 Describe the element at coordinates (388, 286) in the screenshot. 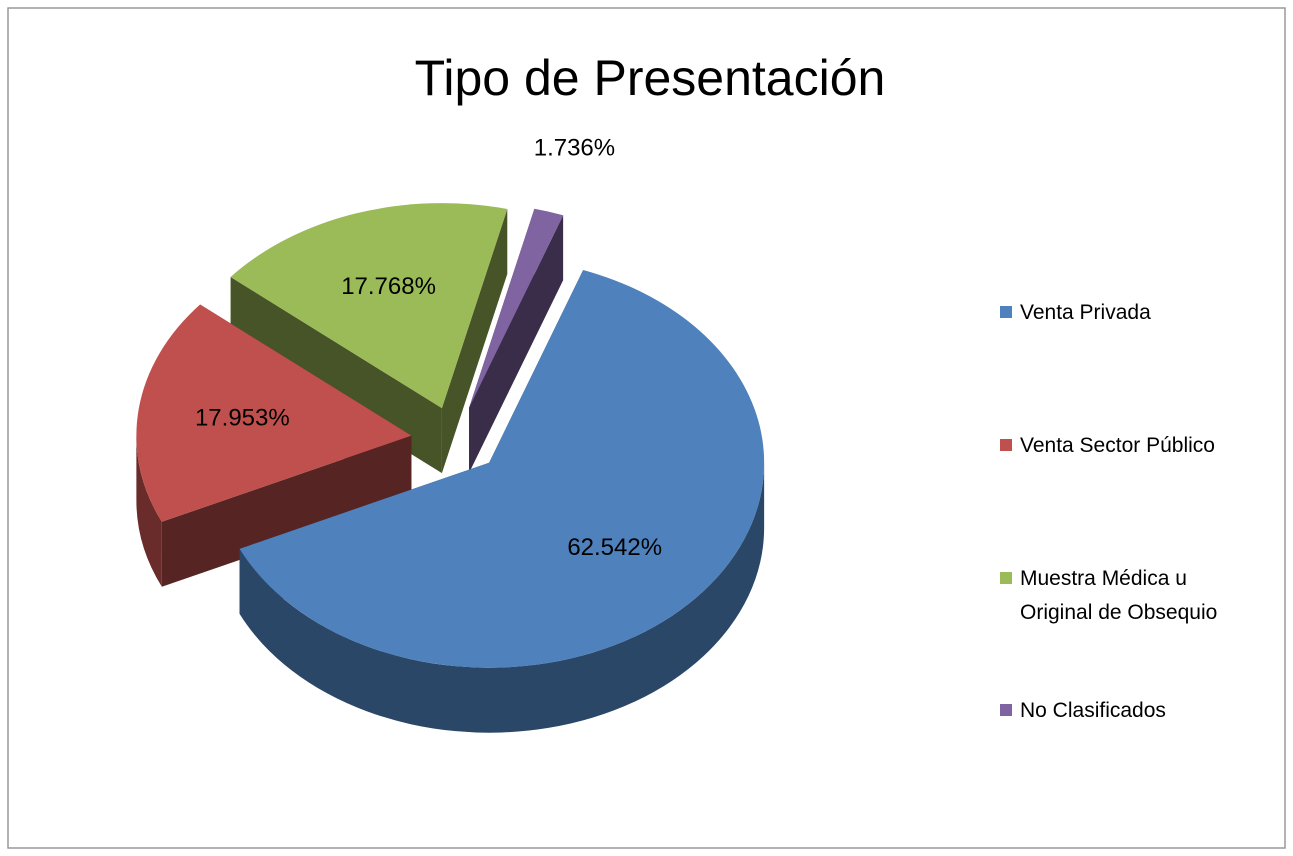

I see `data-label: 17.768%` at that location.